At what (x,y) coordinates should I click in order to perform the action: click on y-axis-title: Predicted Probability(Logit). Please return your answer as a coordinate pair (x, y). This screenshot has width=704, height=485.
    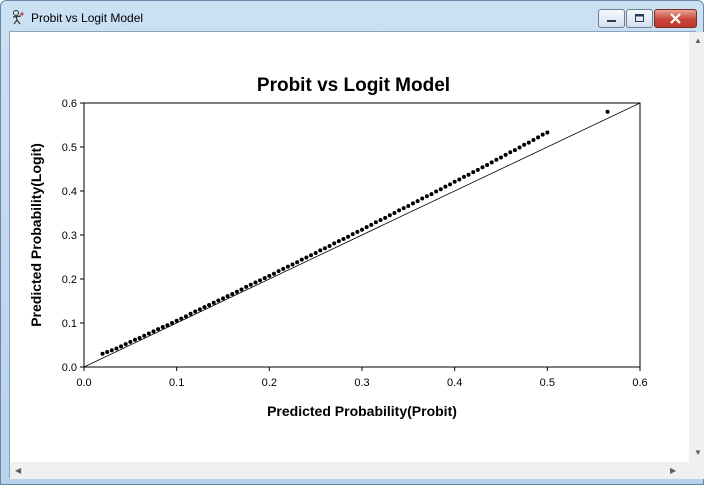
    Looking at the image, I should click on (36, 235).